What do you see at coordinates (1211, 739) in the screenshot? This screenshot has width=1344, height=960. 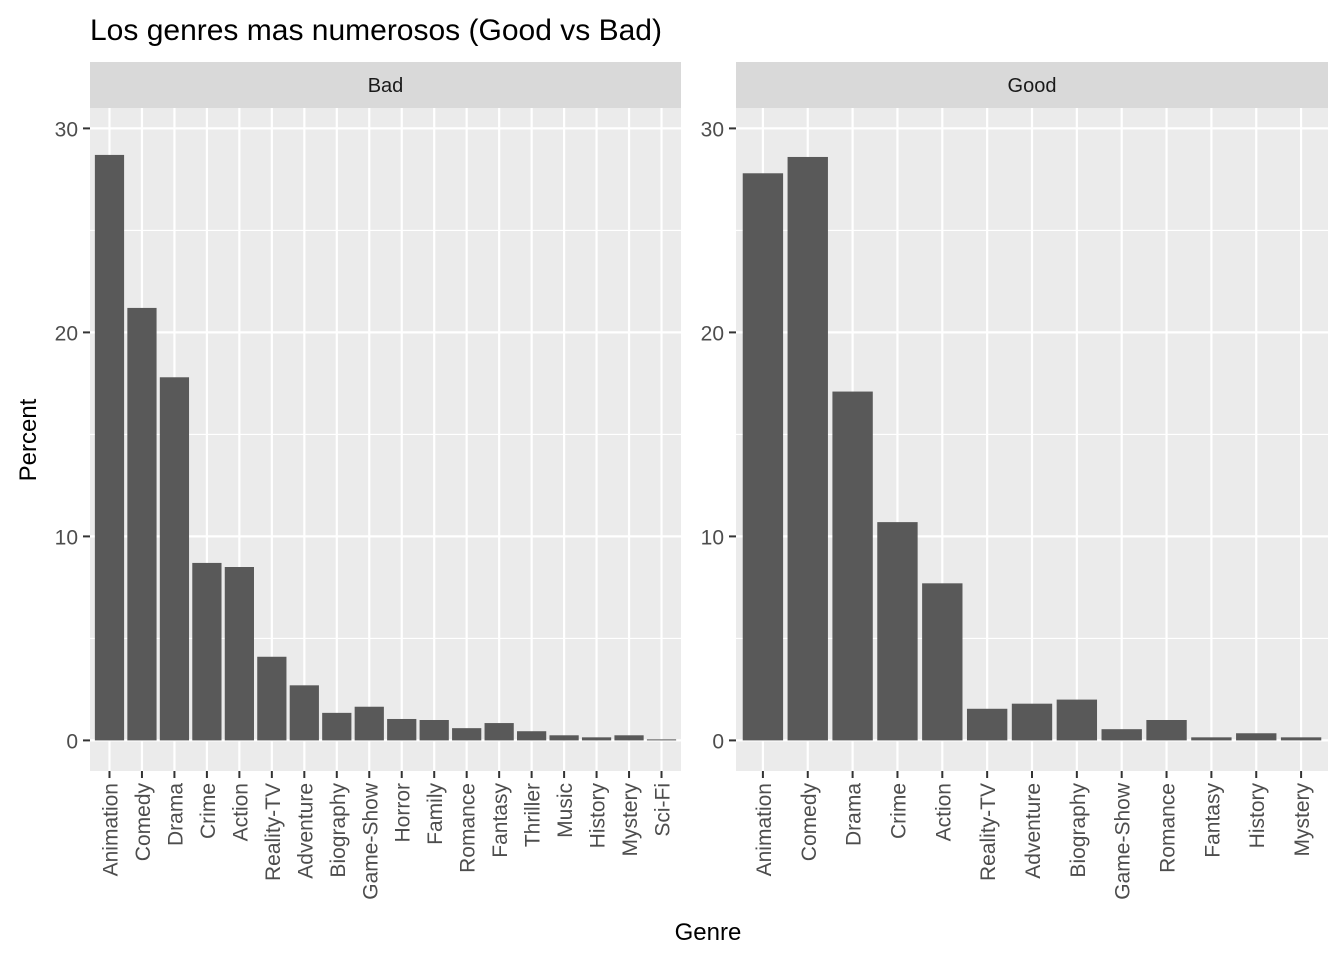 I see `bar-good-fantasy` at bounding box center [1211, 739].